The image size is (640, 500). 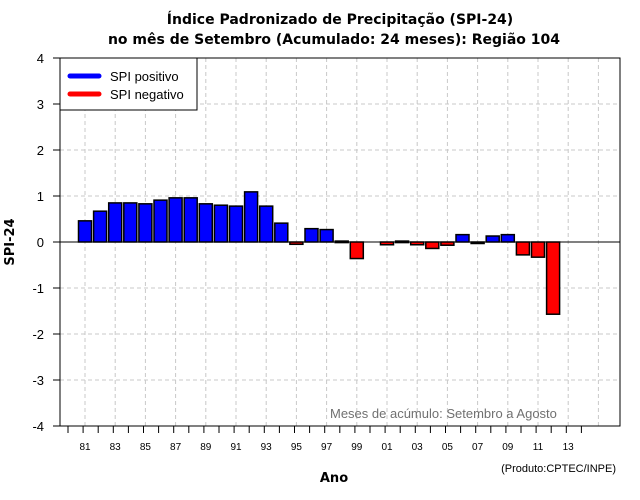 I want to click on y-tick-label: -2, so click(x=38, y=334).